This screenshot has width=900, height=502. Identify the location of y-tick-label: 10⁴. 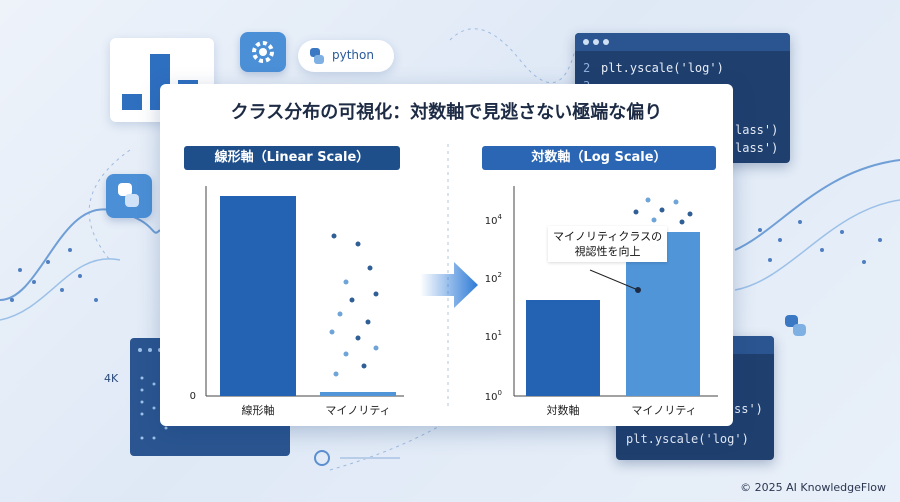
(494, 220).